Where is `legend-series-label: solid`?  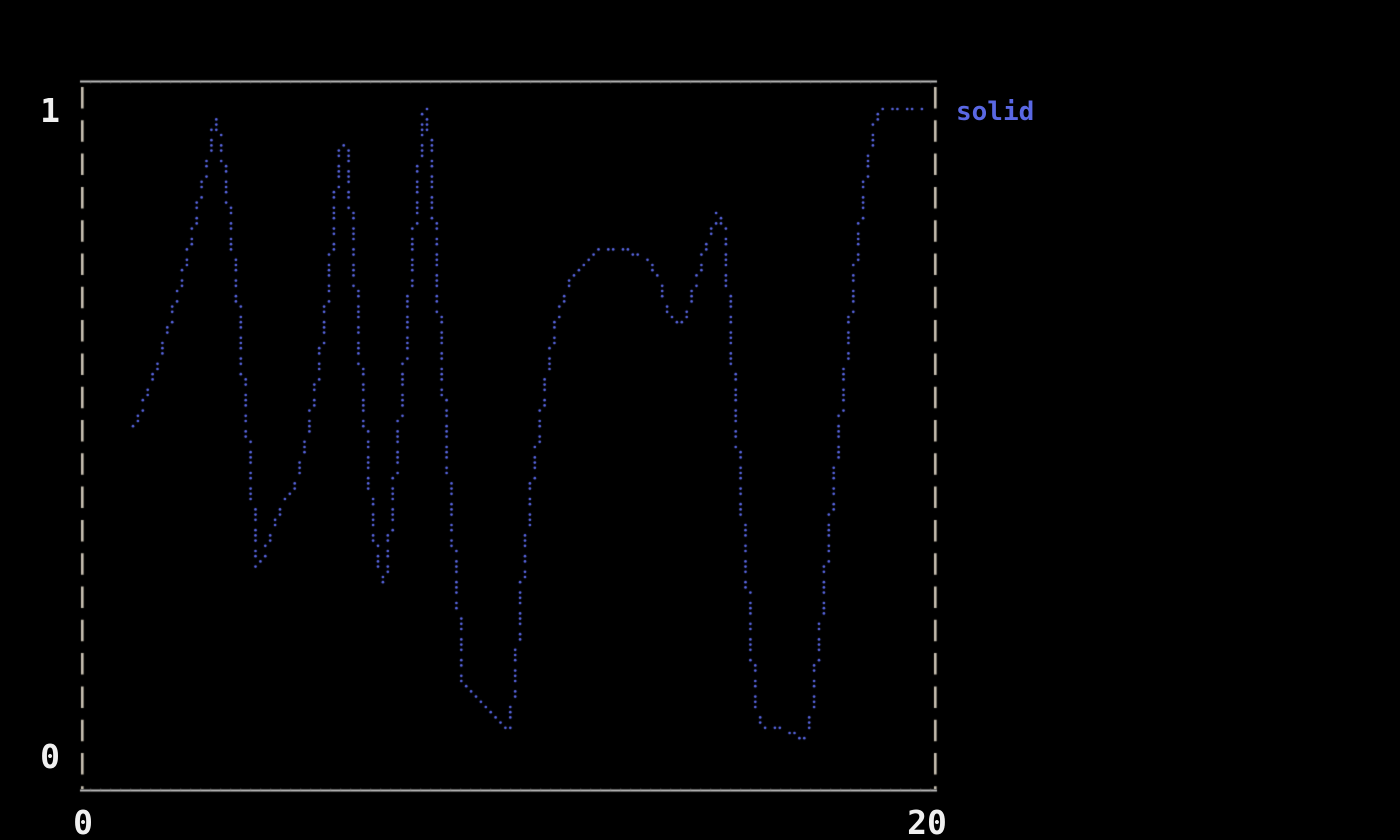 legend-series-label: solid is located at coordinates (995, 112).